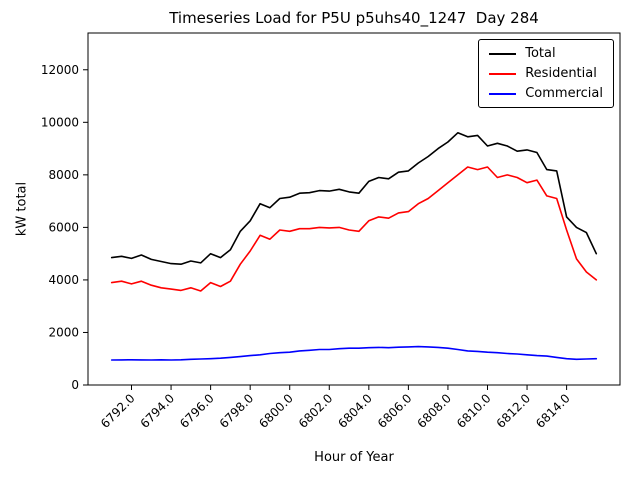 Image resolution: width=640 pixels, height=480 pixels. Describe the element at coordinates (355, 411) in the screenshot. I see `x-tick-label: 6804.0` at that location.